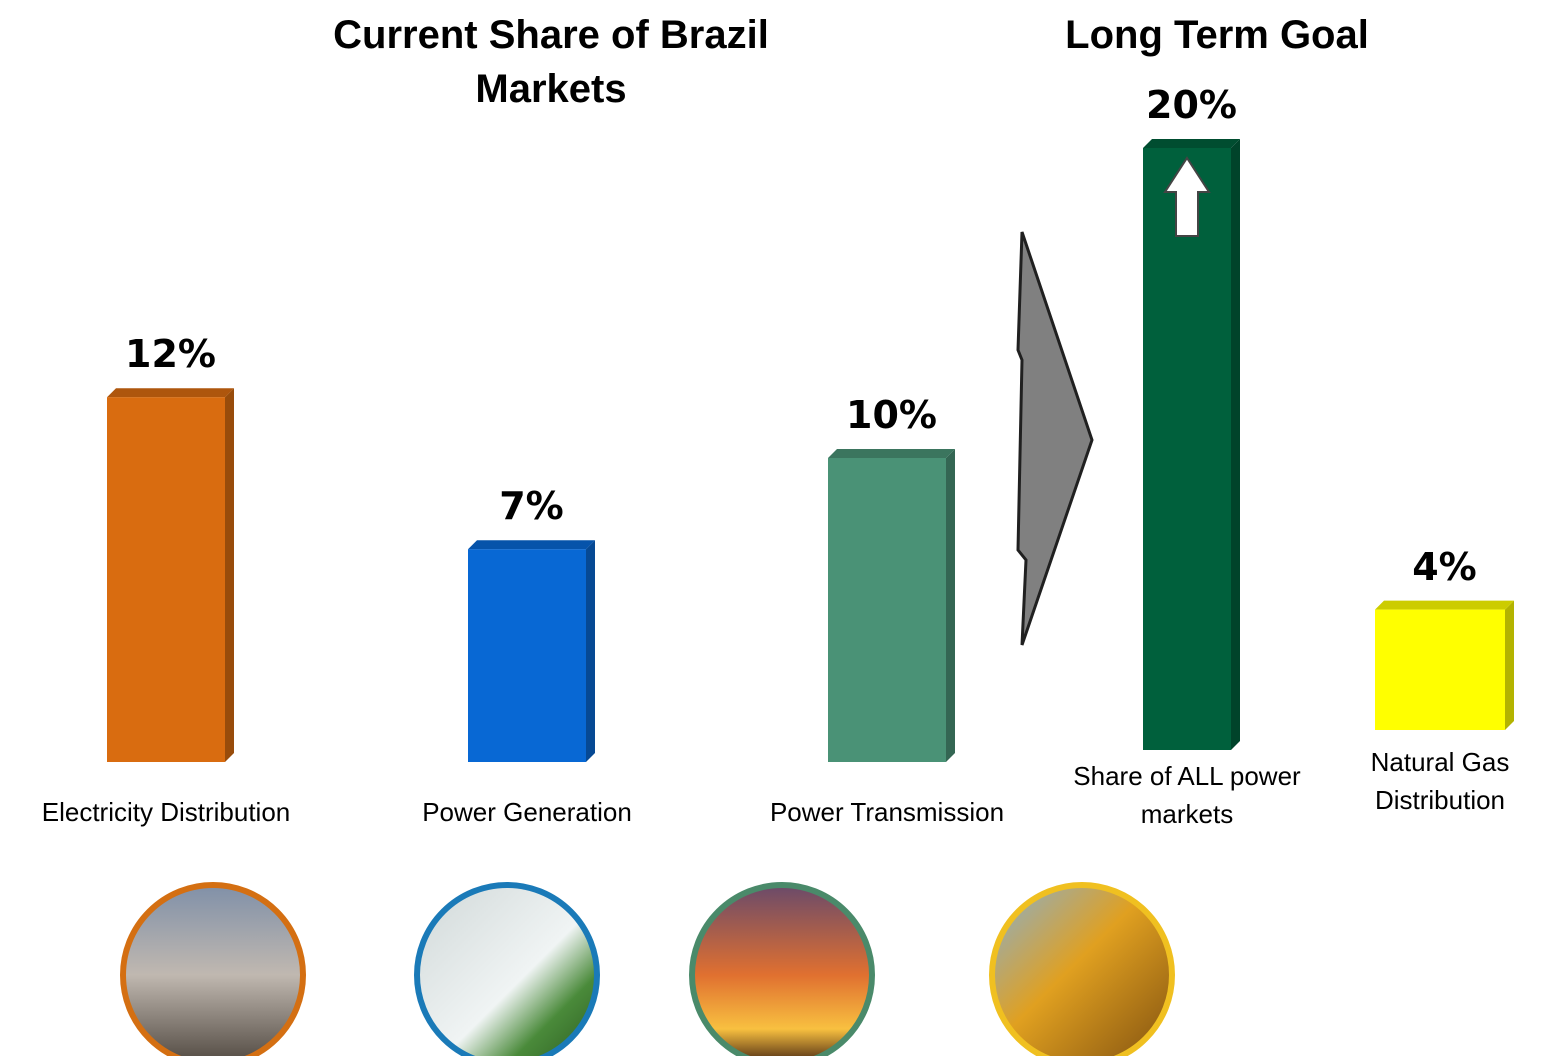 This screenshot has height=1056, width=1564. I want to click on transition-arrow, so click(1055, 438).